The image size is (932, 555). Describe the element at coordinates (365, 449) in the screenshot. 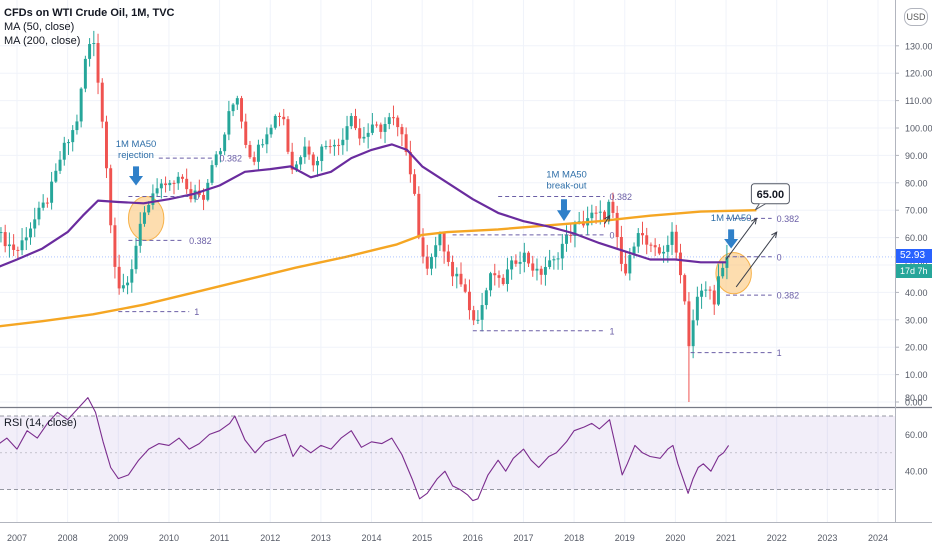

I see `rsi-line` at that location.